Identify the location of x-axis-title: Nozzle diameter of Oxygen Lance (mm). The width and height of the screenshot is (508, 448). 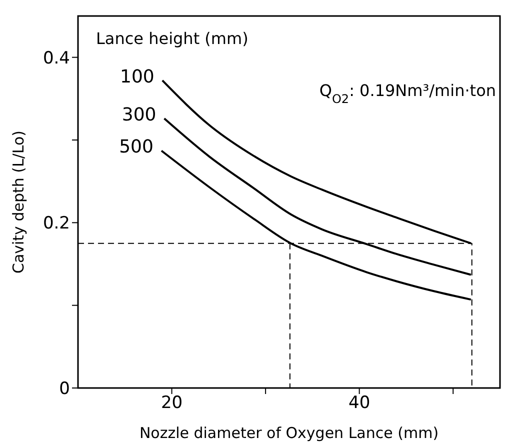
(289, 433).